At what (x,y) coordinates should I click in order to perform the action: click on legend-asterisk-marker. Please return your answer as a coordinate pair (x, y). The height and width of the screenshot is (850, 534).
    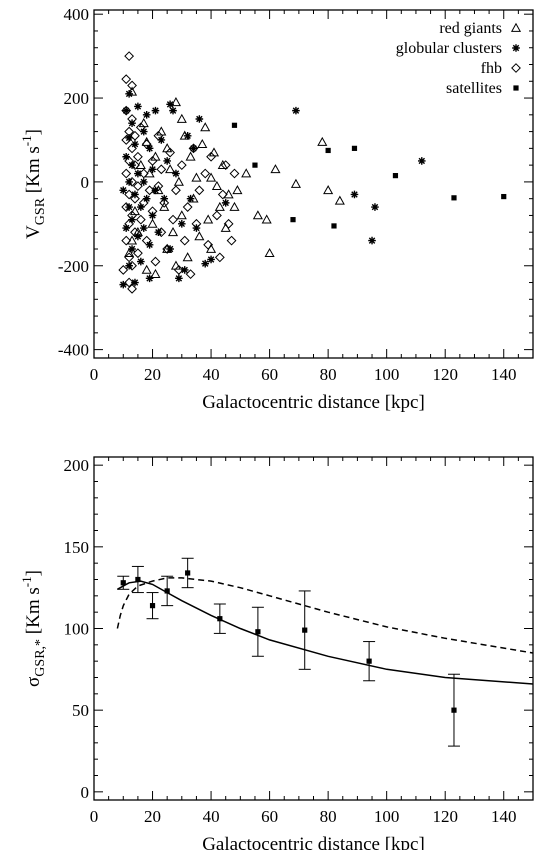
    Looking at the image, I should click on (516, 48).